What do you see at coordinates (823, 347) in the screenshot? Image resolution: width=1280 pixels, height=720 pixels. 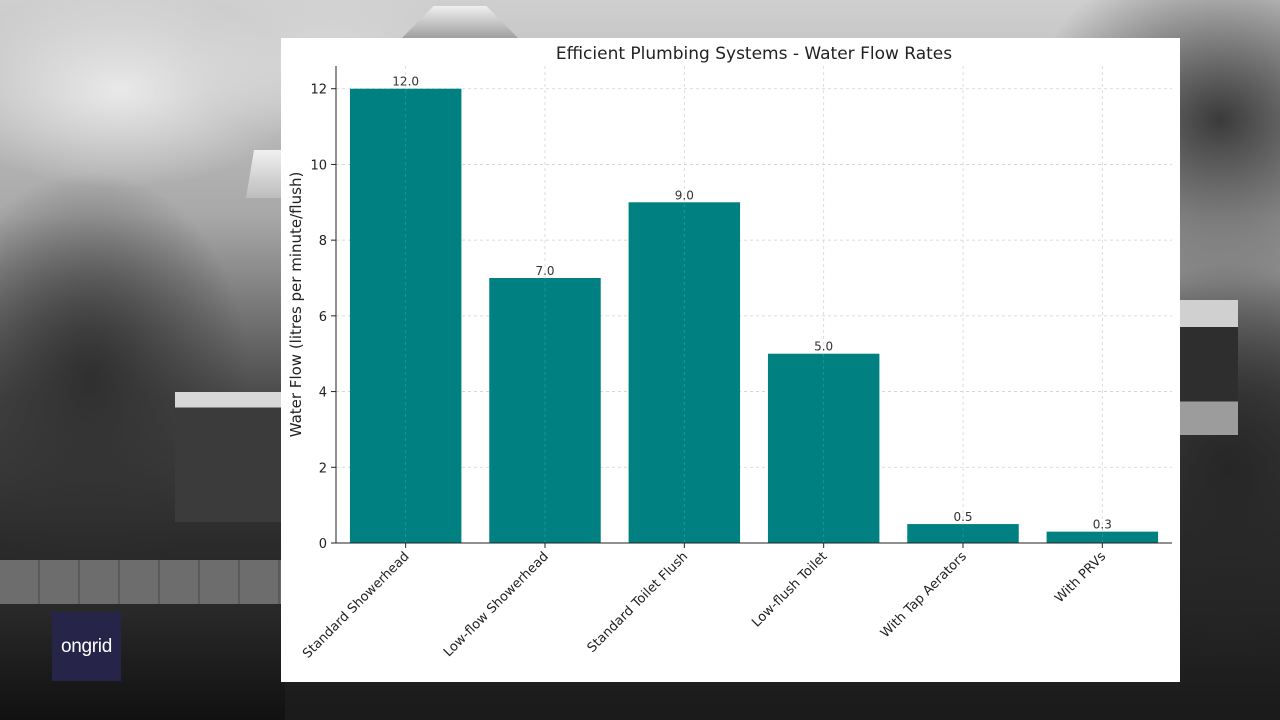 I see `data-label: 5.0` at bounding box center [823, 347].